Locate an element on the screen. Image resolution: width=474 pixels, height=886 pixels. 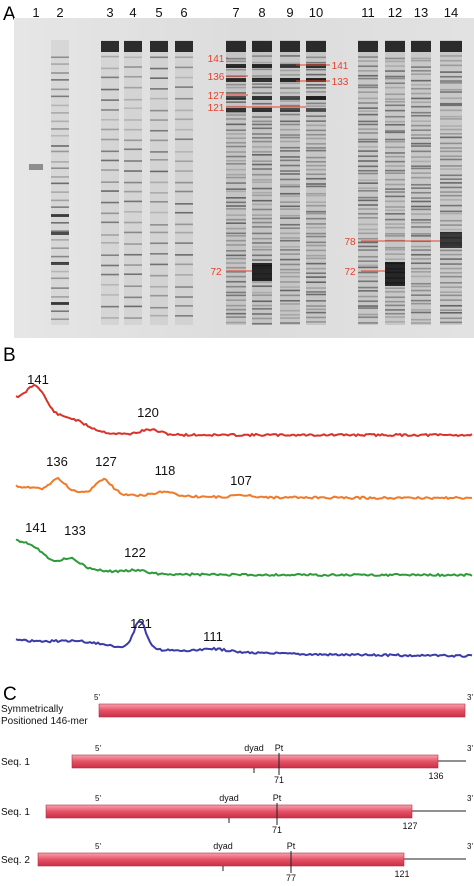
peak-label: 136 is located at coordinates (57, 461).